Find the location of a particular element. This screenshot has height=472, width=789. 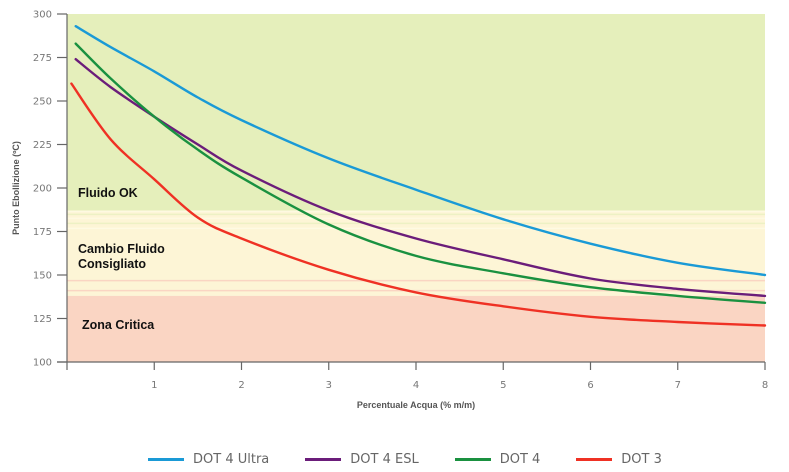

legend-label: DOT 4 ESL is located at coordinates (384, 459).